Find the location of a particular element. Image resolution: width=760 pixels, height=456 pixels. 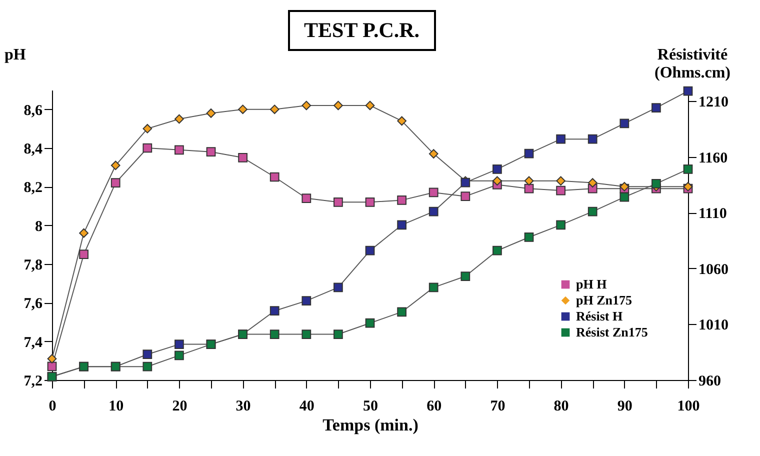

chart-title: TEST P.C.R. is located at coordinates (362, 30).